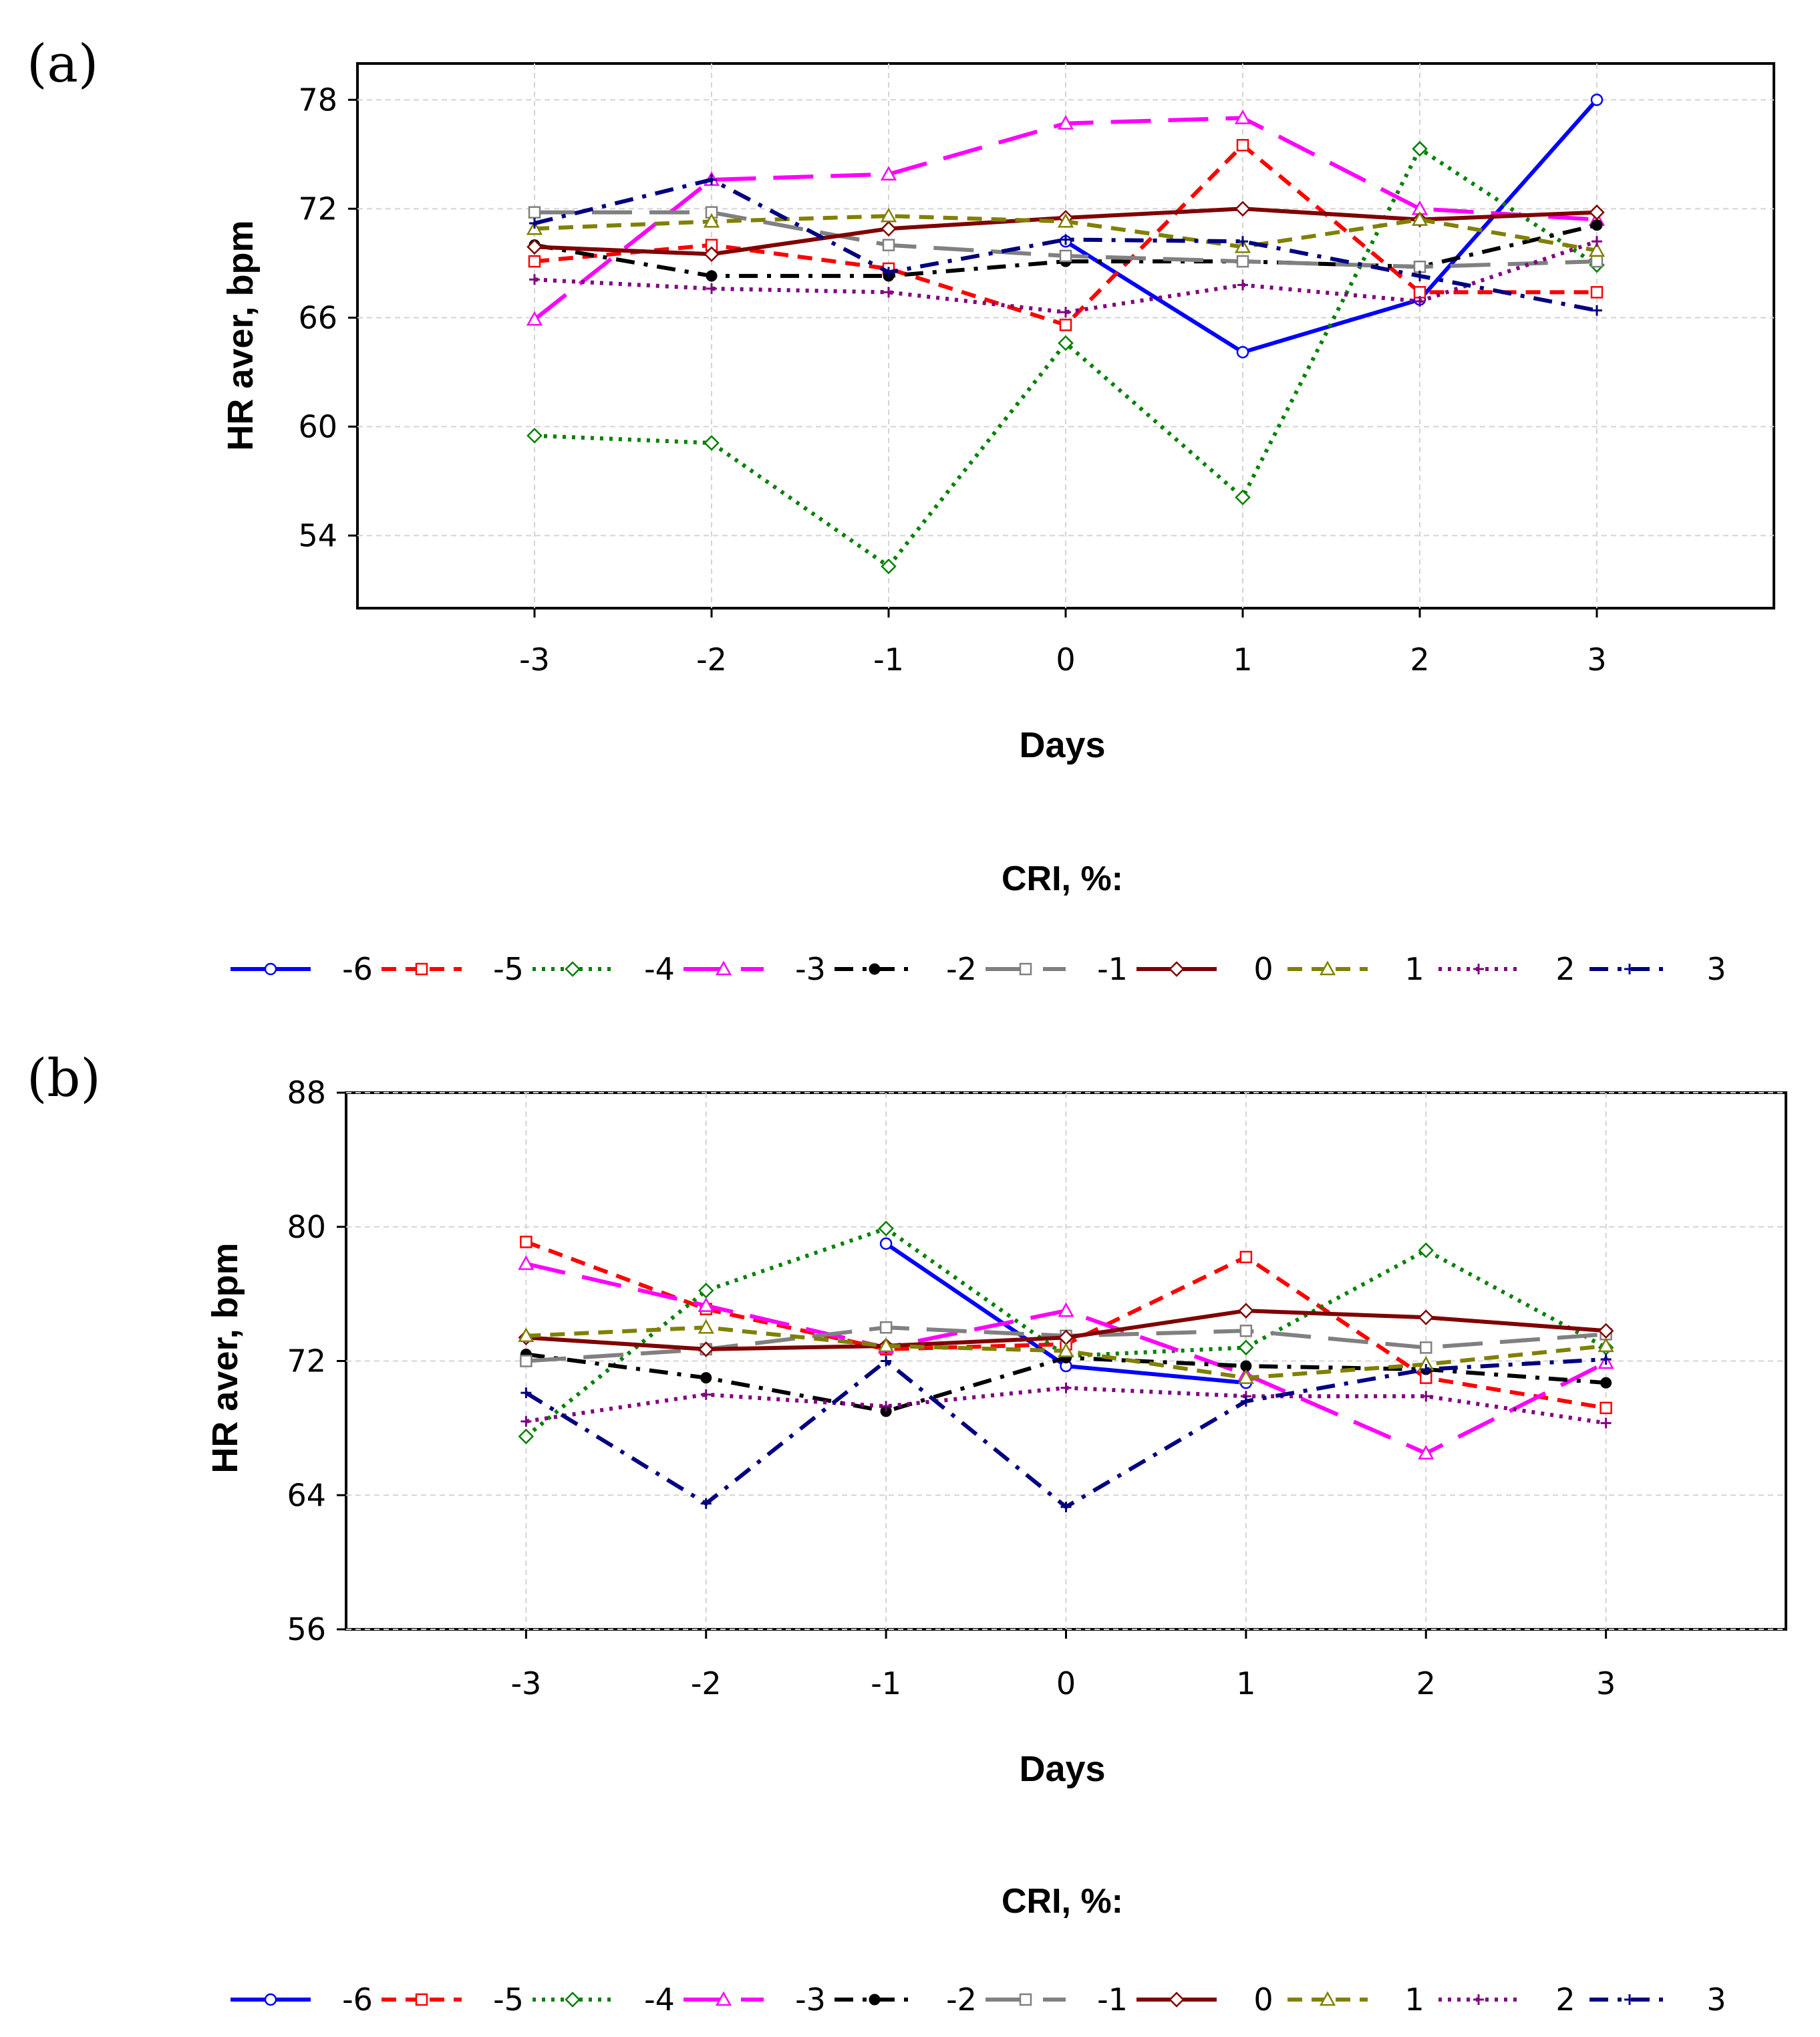 The image size is (1820, 2037). What do you see at coordinates (306, 1495) in the screenshot?
I see `y-tick-label: 64` at bounding box center [306, 1495].